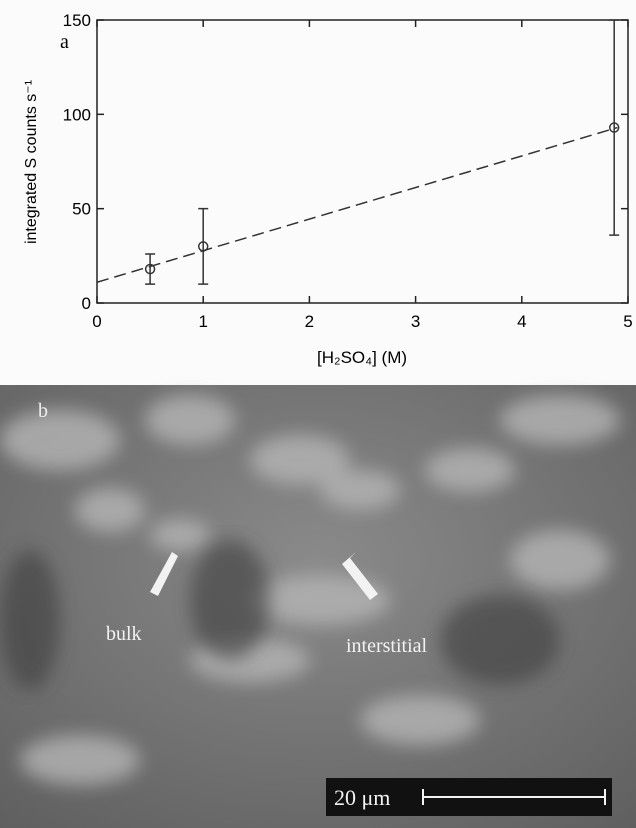  What do you see at coordinates (309, 321) in the screenshot?
I see `x-tick-label: 2` at bounding box center [309, 321].